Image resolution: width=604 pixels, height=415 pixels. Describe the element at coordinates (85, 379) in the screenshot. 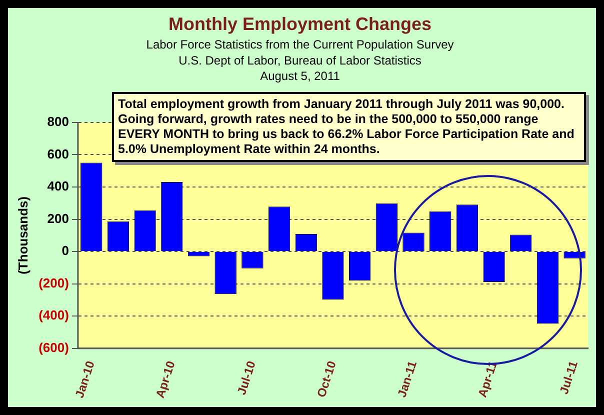

I see `x-tick-label: Jan-10` at that location.